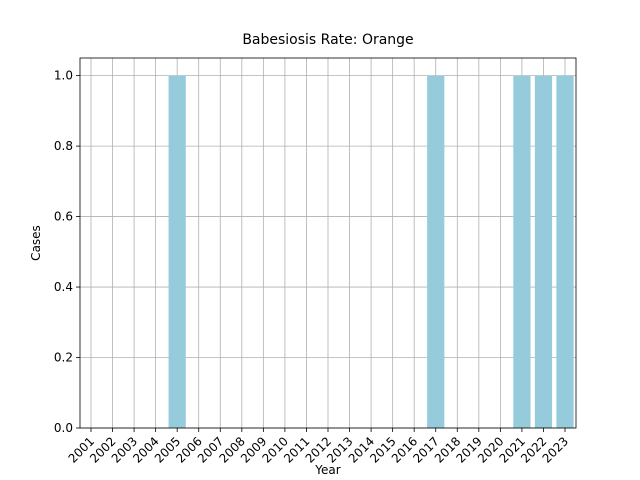 The width and height of the screenshot is (640, 480). Describe the element at coordinates (63, 358) in the screenshot. I see `y-tick-label: 0.2` at that location.